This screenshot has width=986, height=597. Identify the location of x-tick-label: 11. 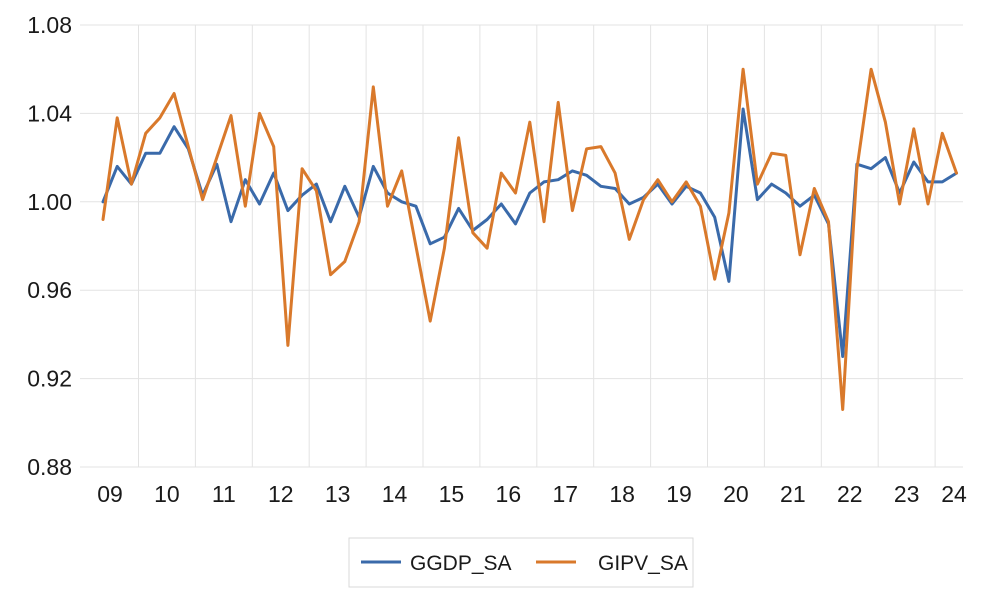
(224, 494).